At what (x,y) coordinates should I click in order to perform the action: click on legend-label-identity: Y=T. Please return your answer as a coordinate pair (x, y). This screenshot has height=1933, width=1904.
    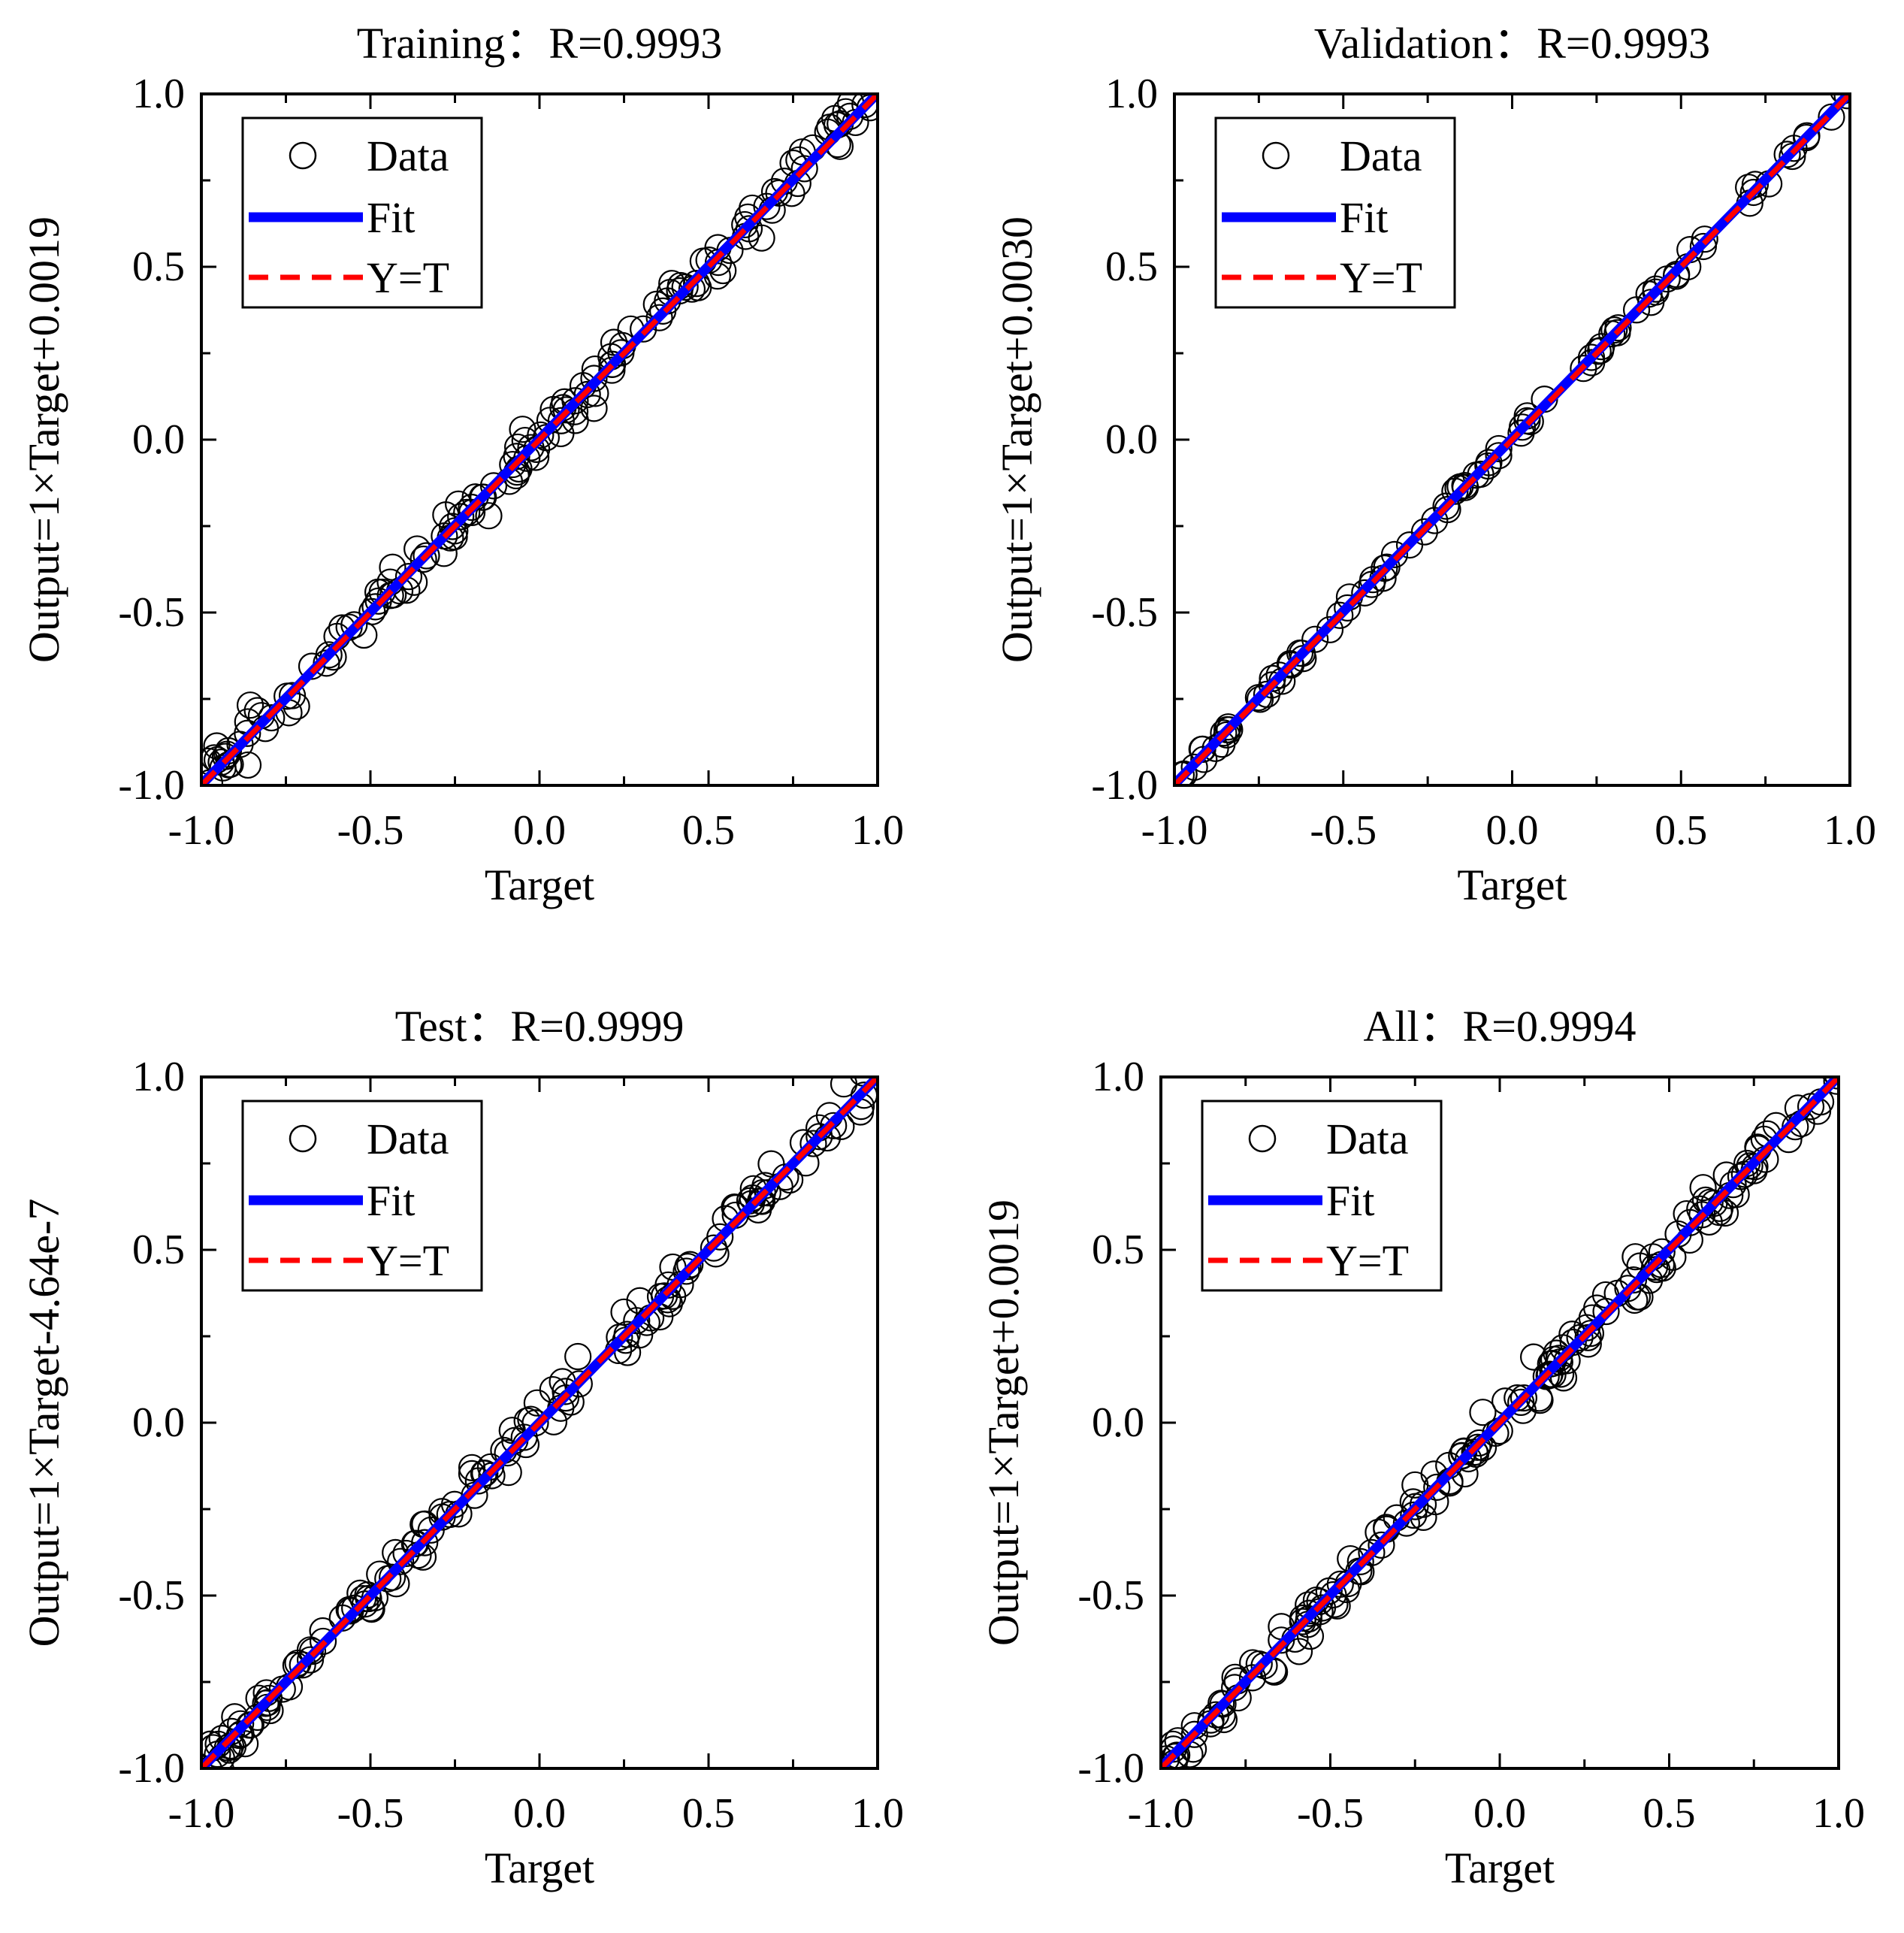
    Looking at the image, I should click on (1381, 277).